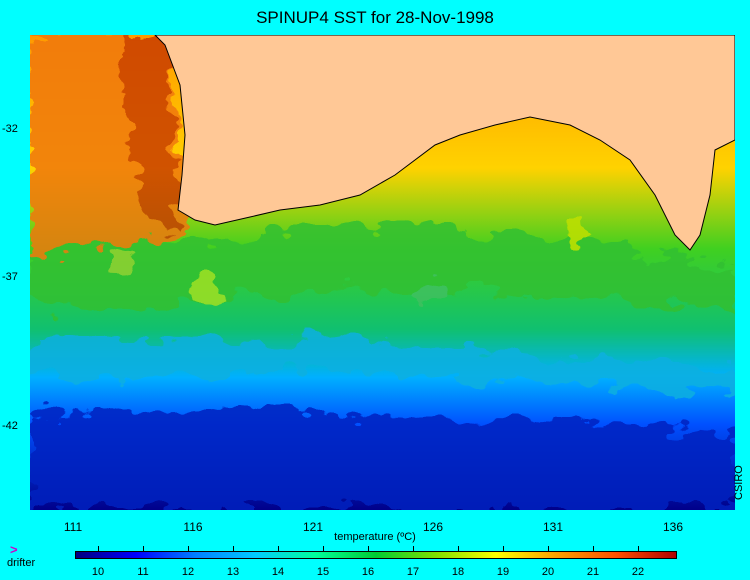 This screenshot has width=750, height=580. What do you see at coordinates (375, 17) in the screenshot?
I see `map-title: SPINUP4 SST for 28-Nov-1998` at bounding box center [375, 17].